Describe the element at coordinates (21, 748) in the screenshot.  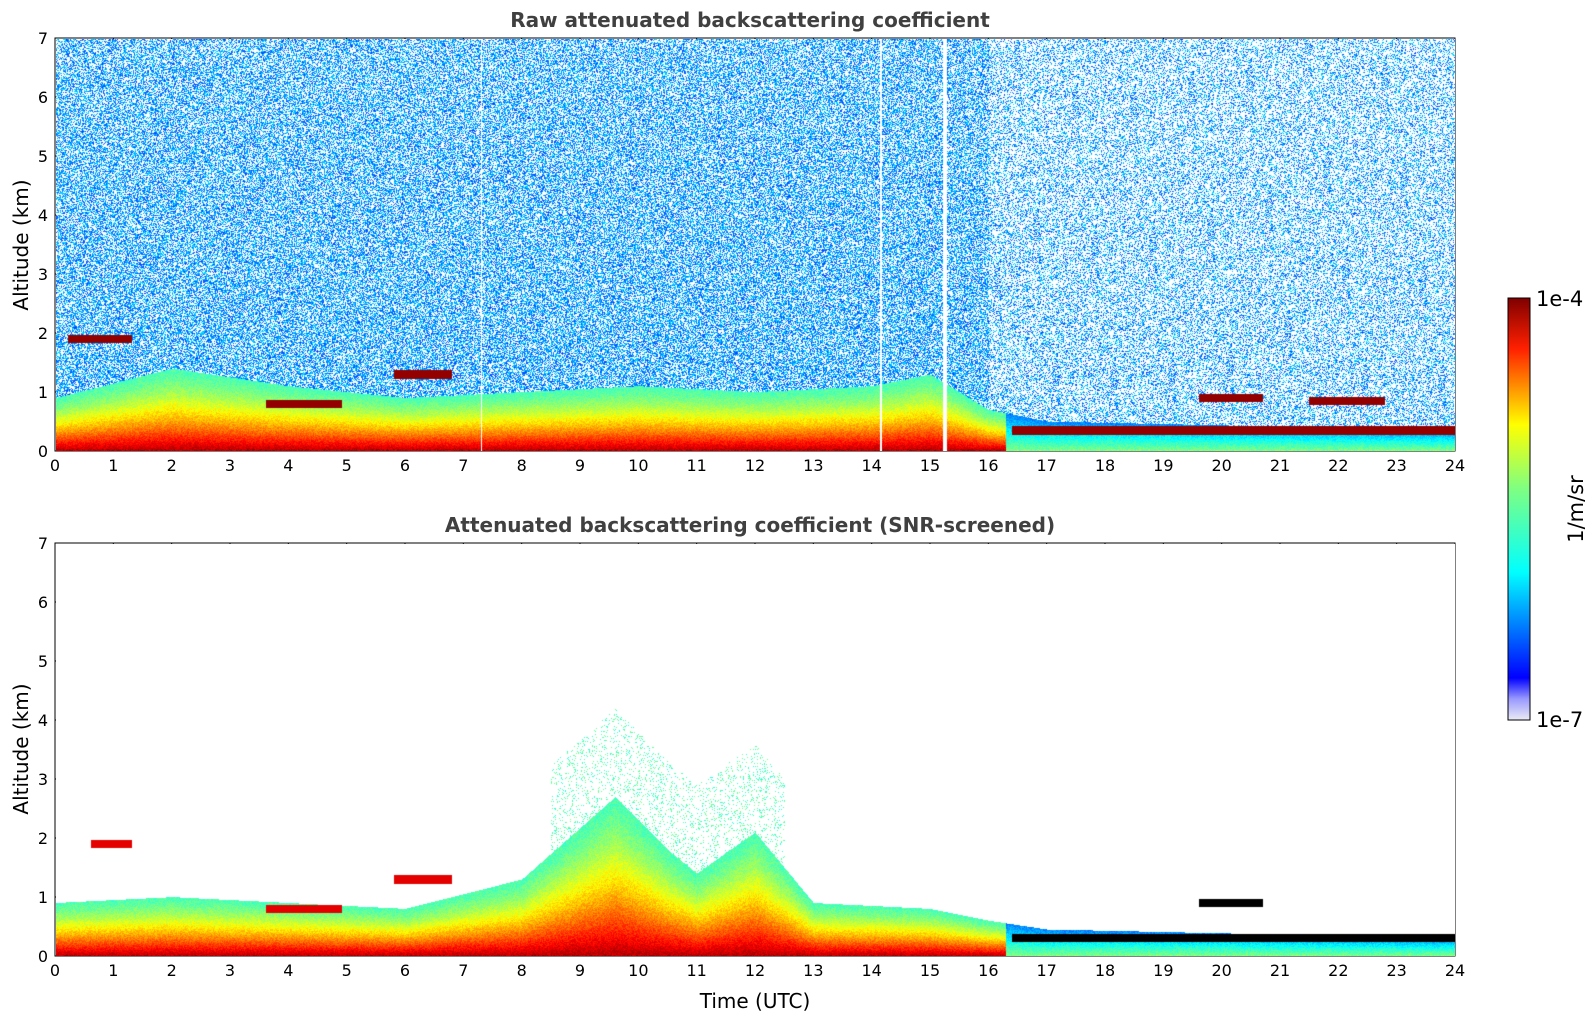
I see `y-axis-label-snr: Altitude (km)` at that location.